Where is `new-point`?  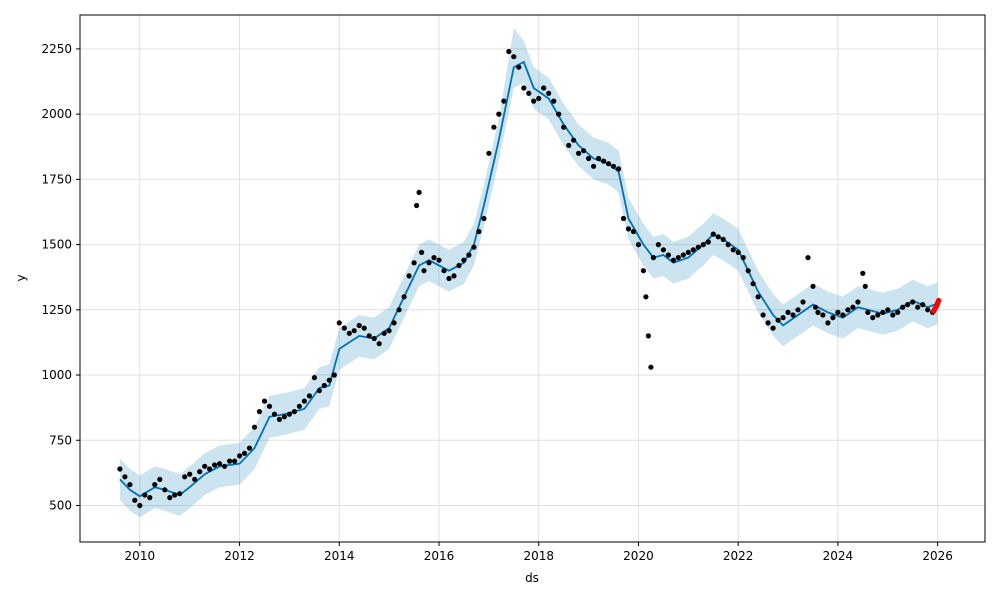
new-point is located at coordinates (938, 300).